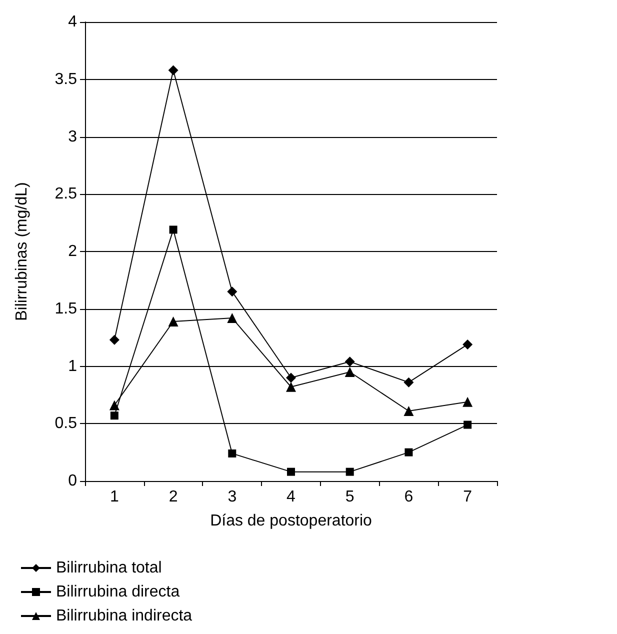  I want to click on x-axis-title: Días de postoperatorio, so click(291, 521).